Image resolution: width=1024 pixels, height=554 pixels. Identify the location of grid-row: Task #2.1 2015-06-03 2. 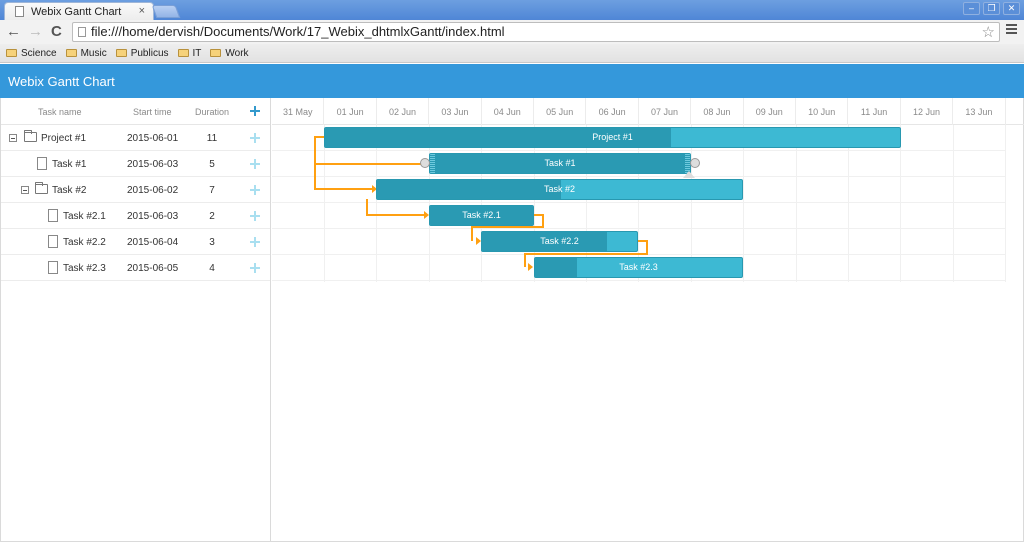
(135, 216).